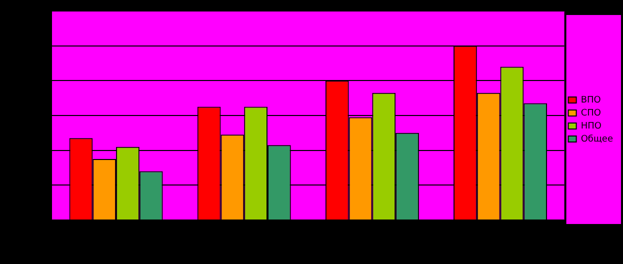 The width and height of the screenshot is (623, 264). I want to click on legend-label: НПО, so click(591, 126).